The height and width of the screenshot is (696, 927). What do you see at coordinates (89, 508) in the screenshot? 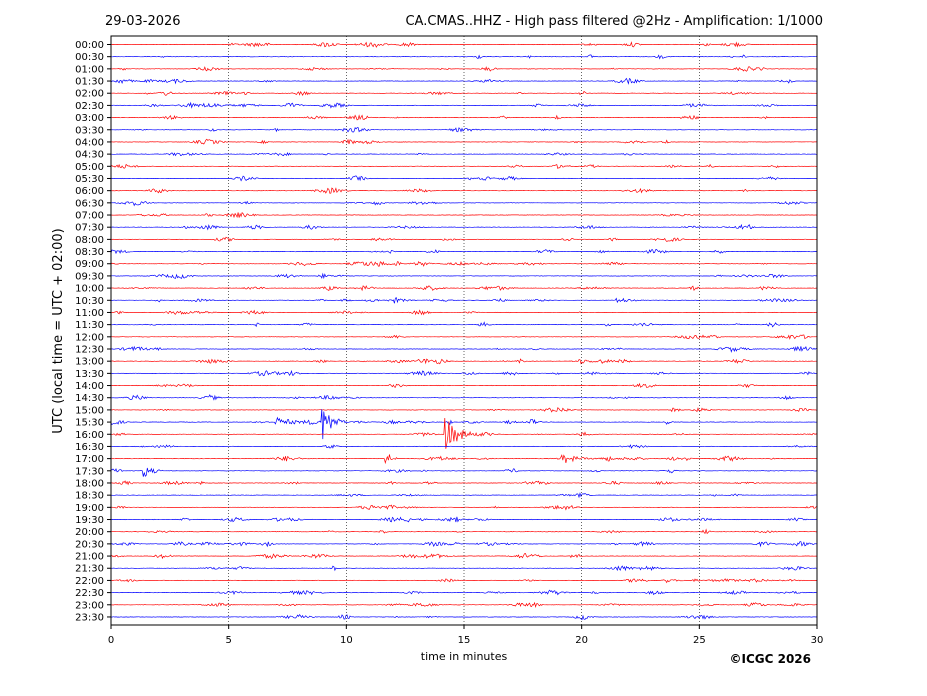
I see `y-tick-label: 19:00` at bounding box center [89, 508].